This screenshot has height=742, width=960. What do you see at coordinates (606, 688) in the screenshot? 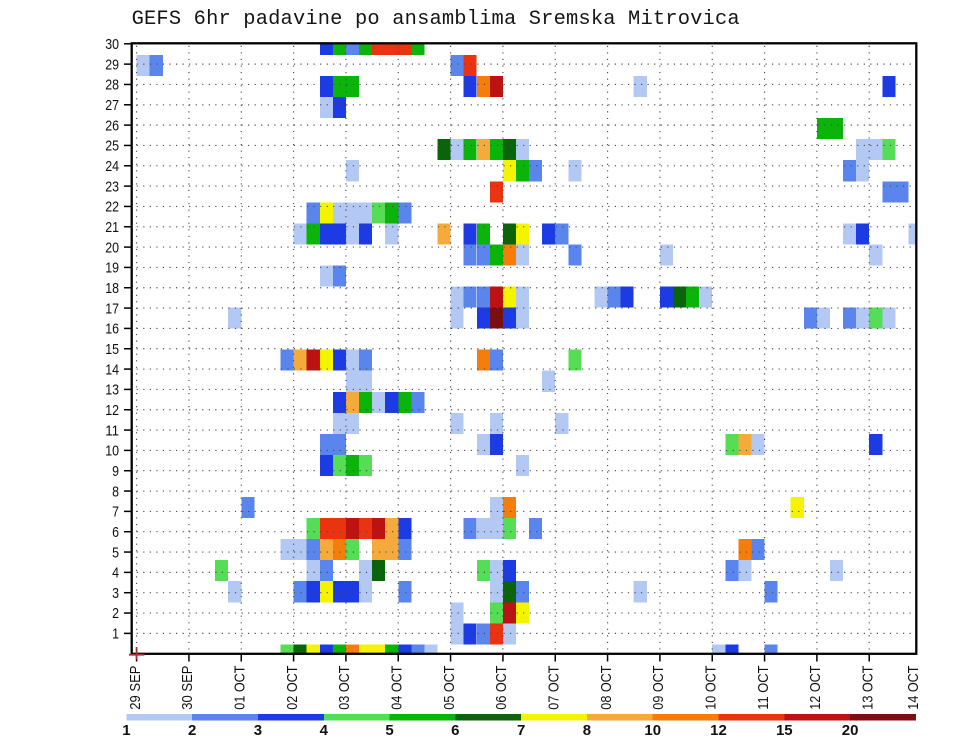
I see `svg-text: 08 OCT` at bounding box center [606, 688].